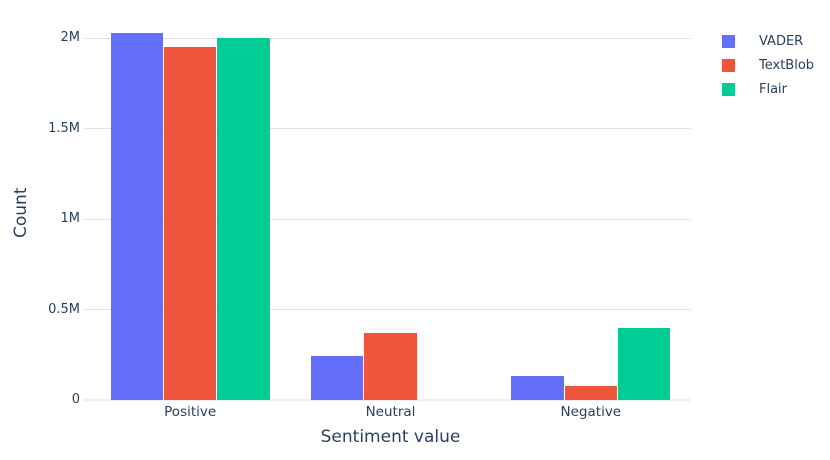 The image size is (830, 460). What do you see at coordinates (787, 65) in the screenshot?
I see `legend-item-label: TextBlob` at bounding box center [787, 65].